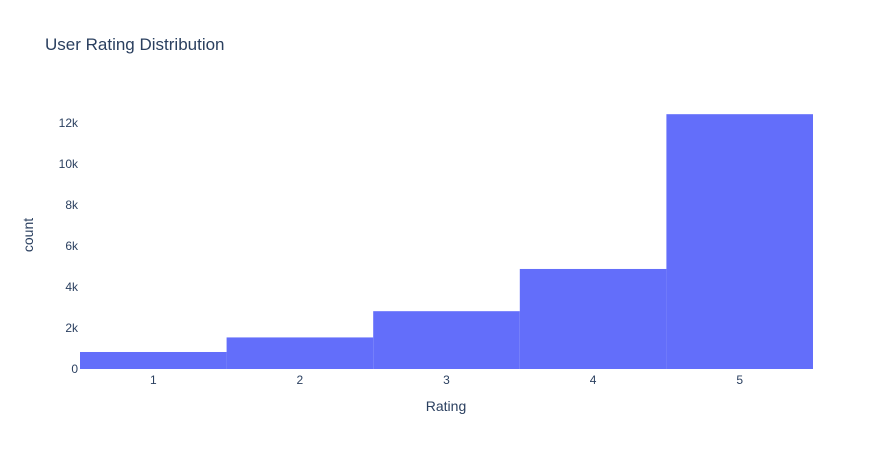 The width and height of the screenshot is (893, 450). Describe the element at coordinates (69, 164) in the screenshot. I see `y-tick-label: 10k` at that location.